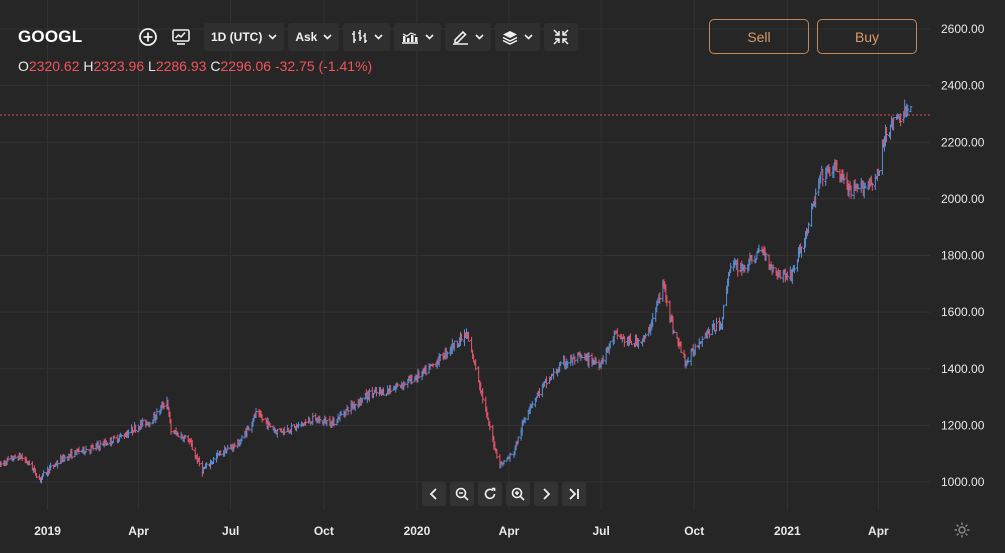 The image size is (1005, 553). I want to click on chevron-right-icon, so click(547, 494).